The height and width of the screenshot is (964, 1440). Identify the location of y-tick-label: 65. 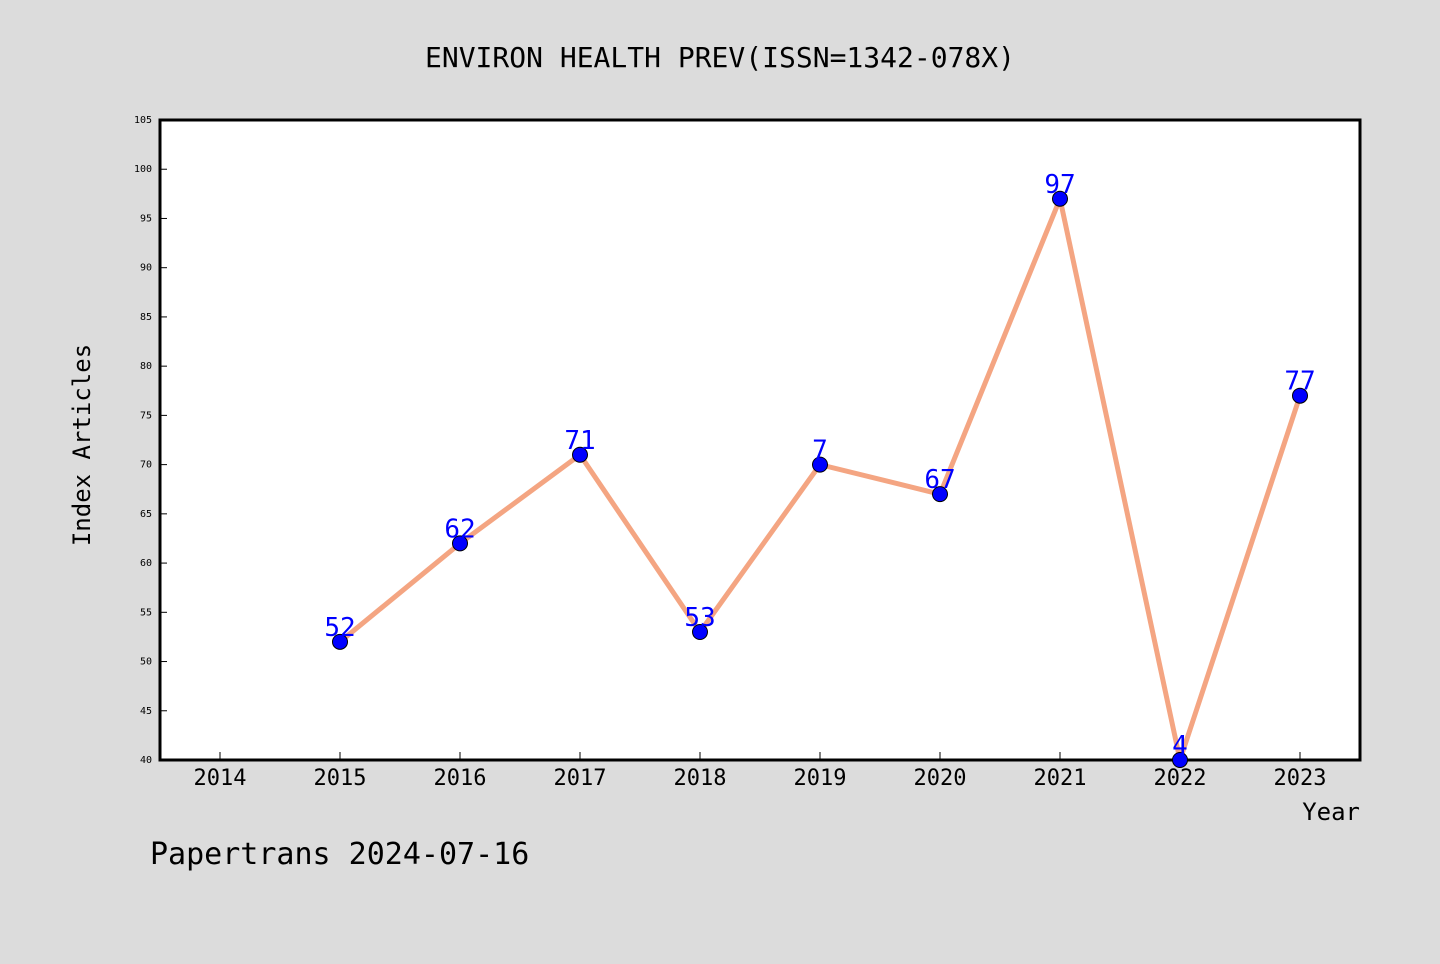
(146, 514).